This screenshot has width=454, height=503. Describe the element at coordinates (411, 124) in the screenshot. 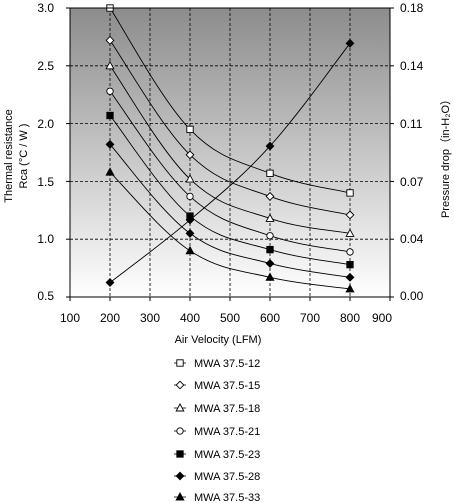

I see `y2-tick-label: 0.11` at that location.